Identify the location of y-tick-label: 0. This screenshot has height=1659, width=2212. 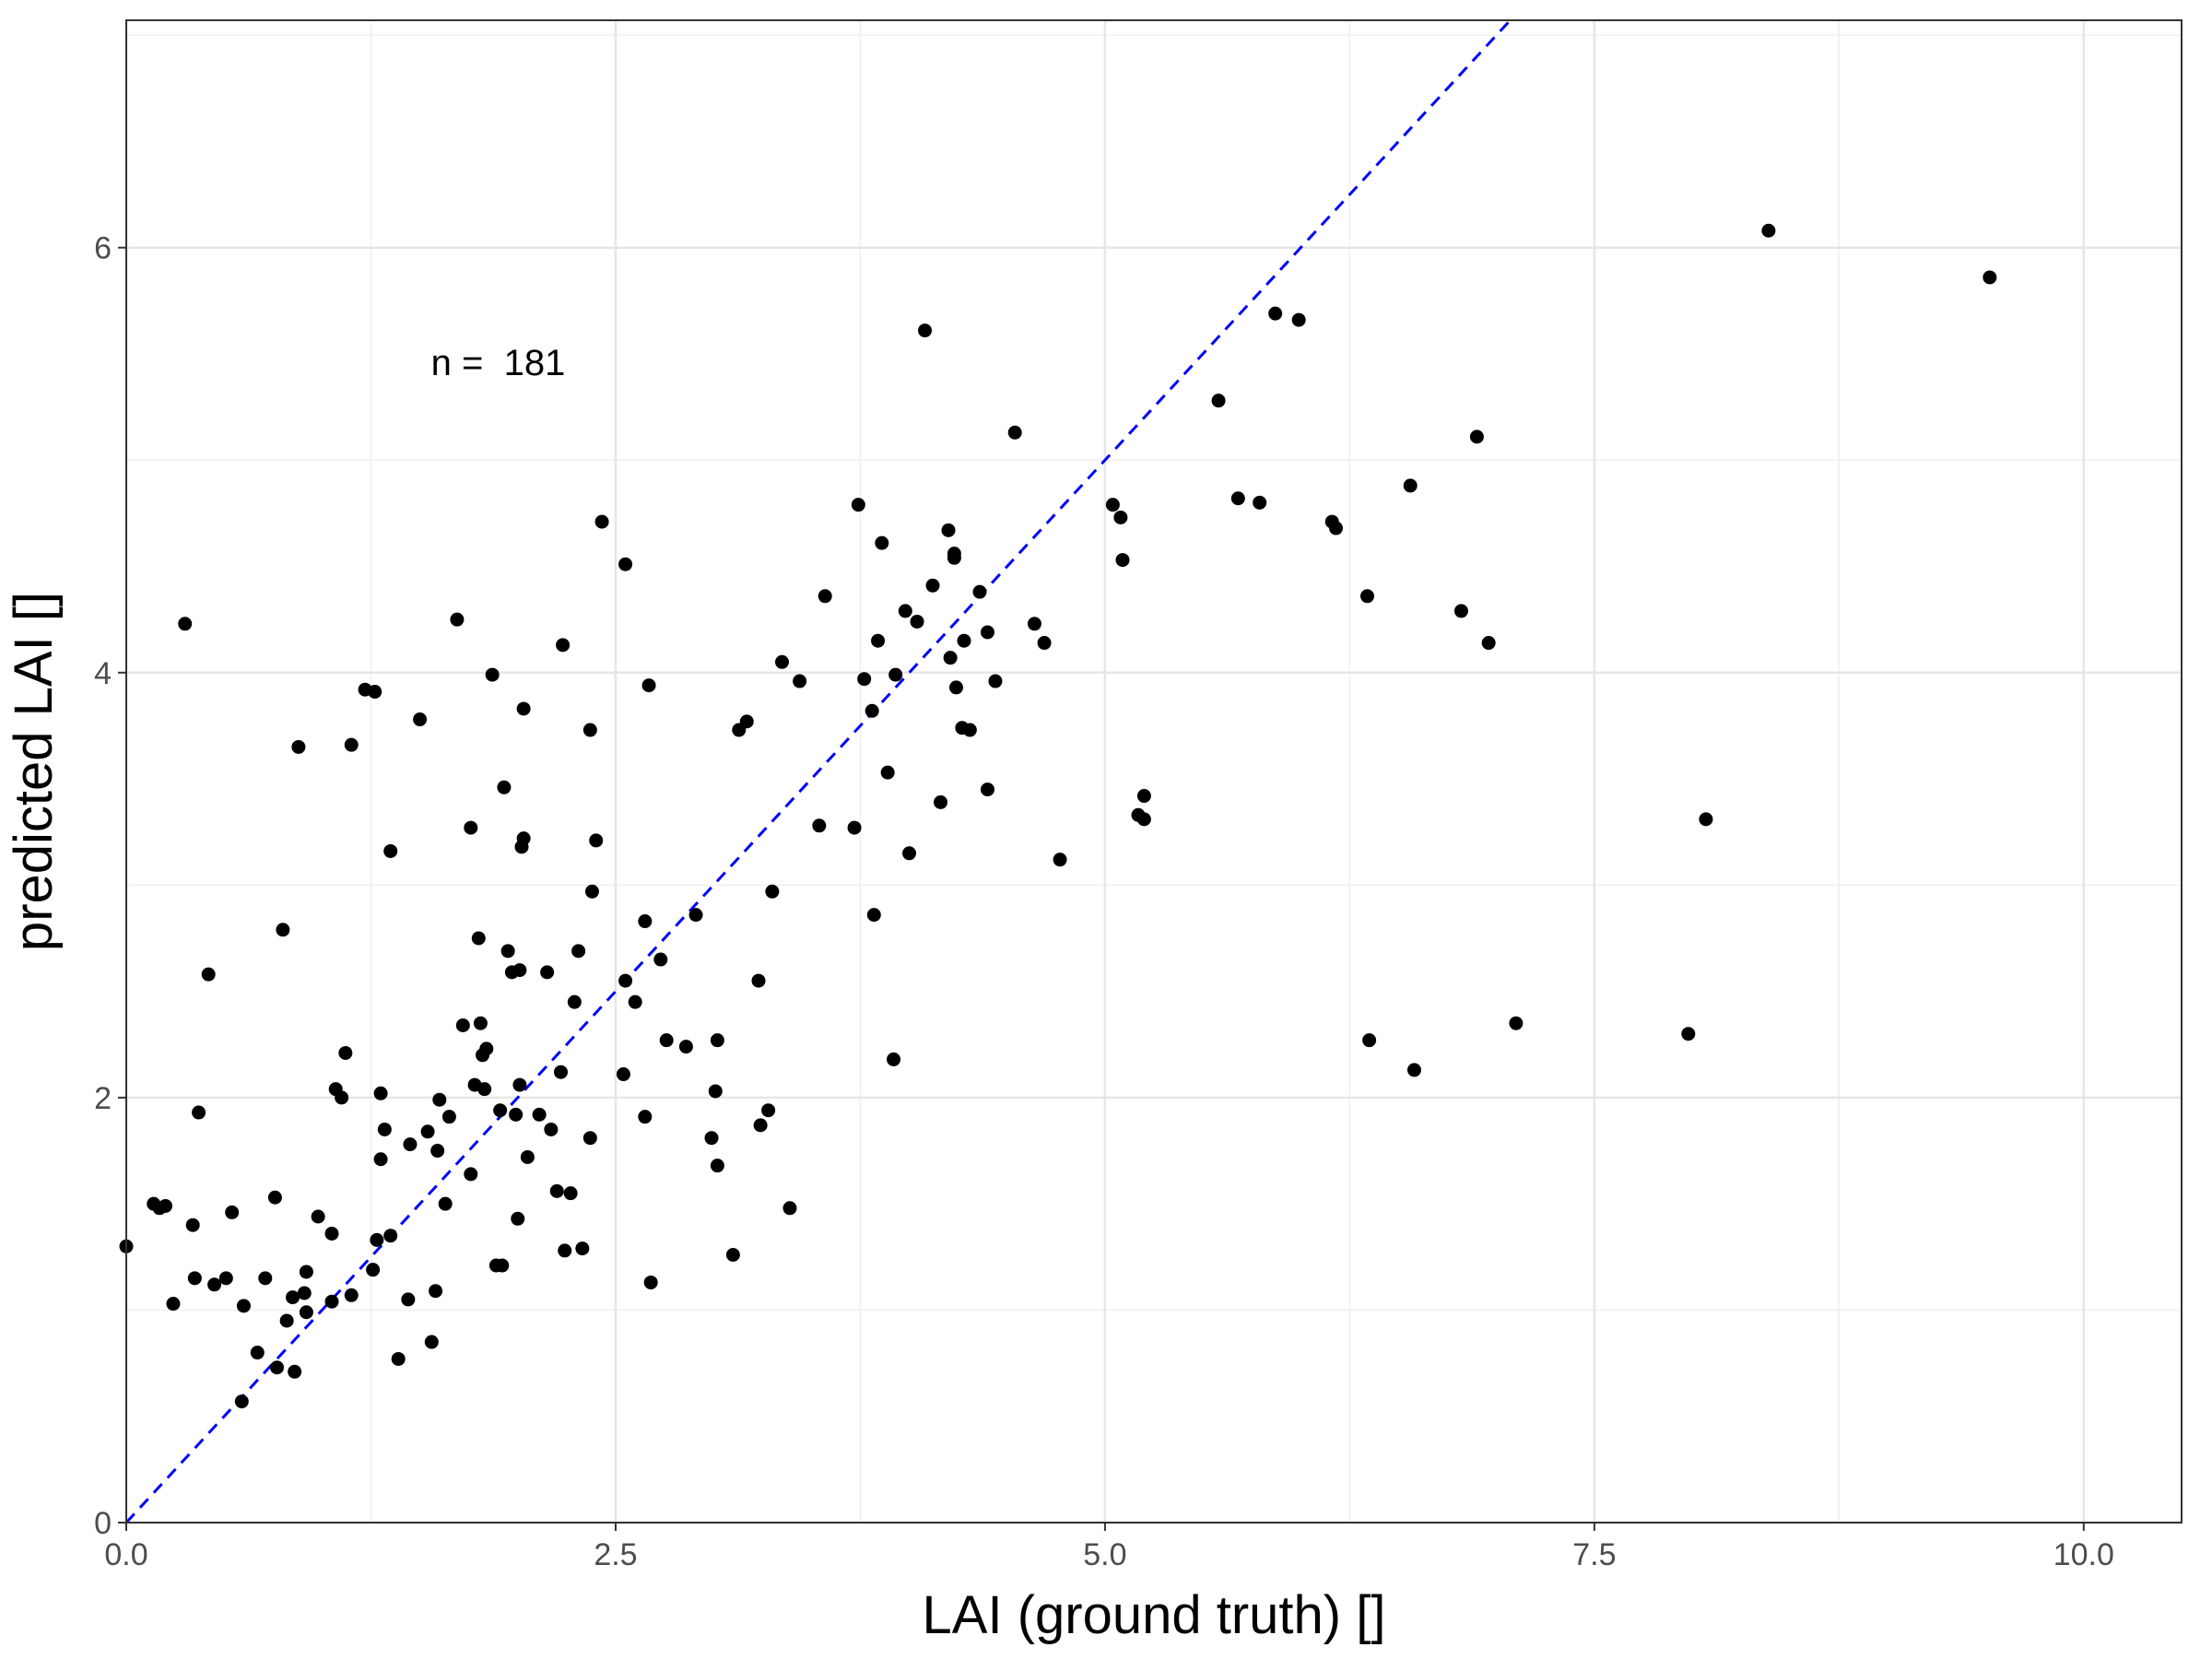
(103, 1523).